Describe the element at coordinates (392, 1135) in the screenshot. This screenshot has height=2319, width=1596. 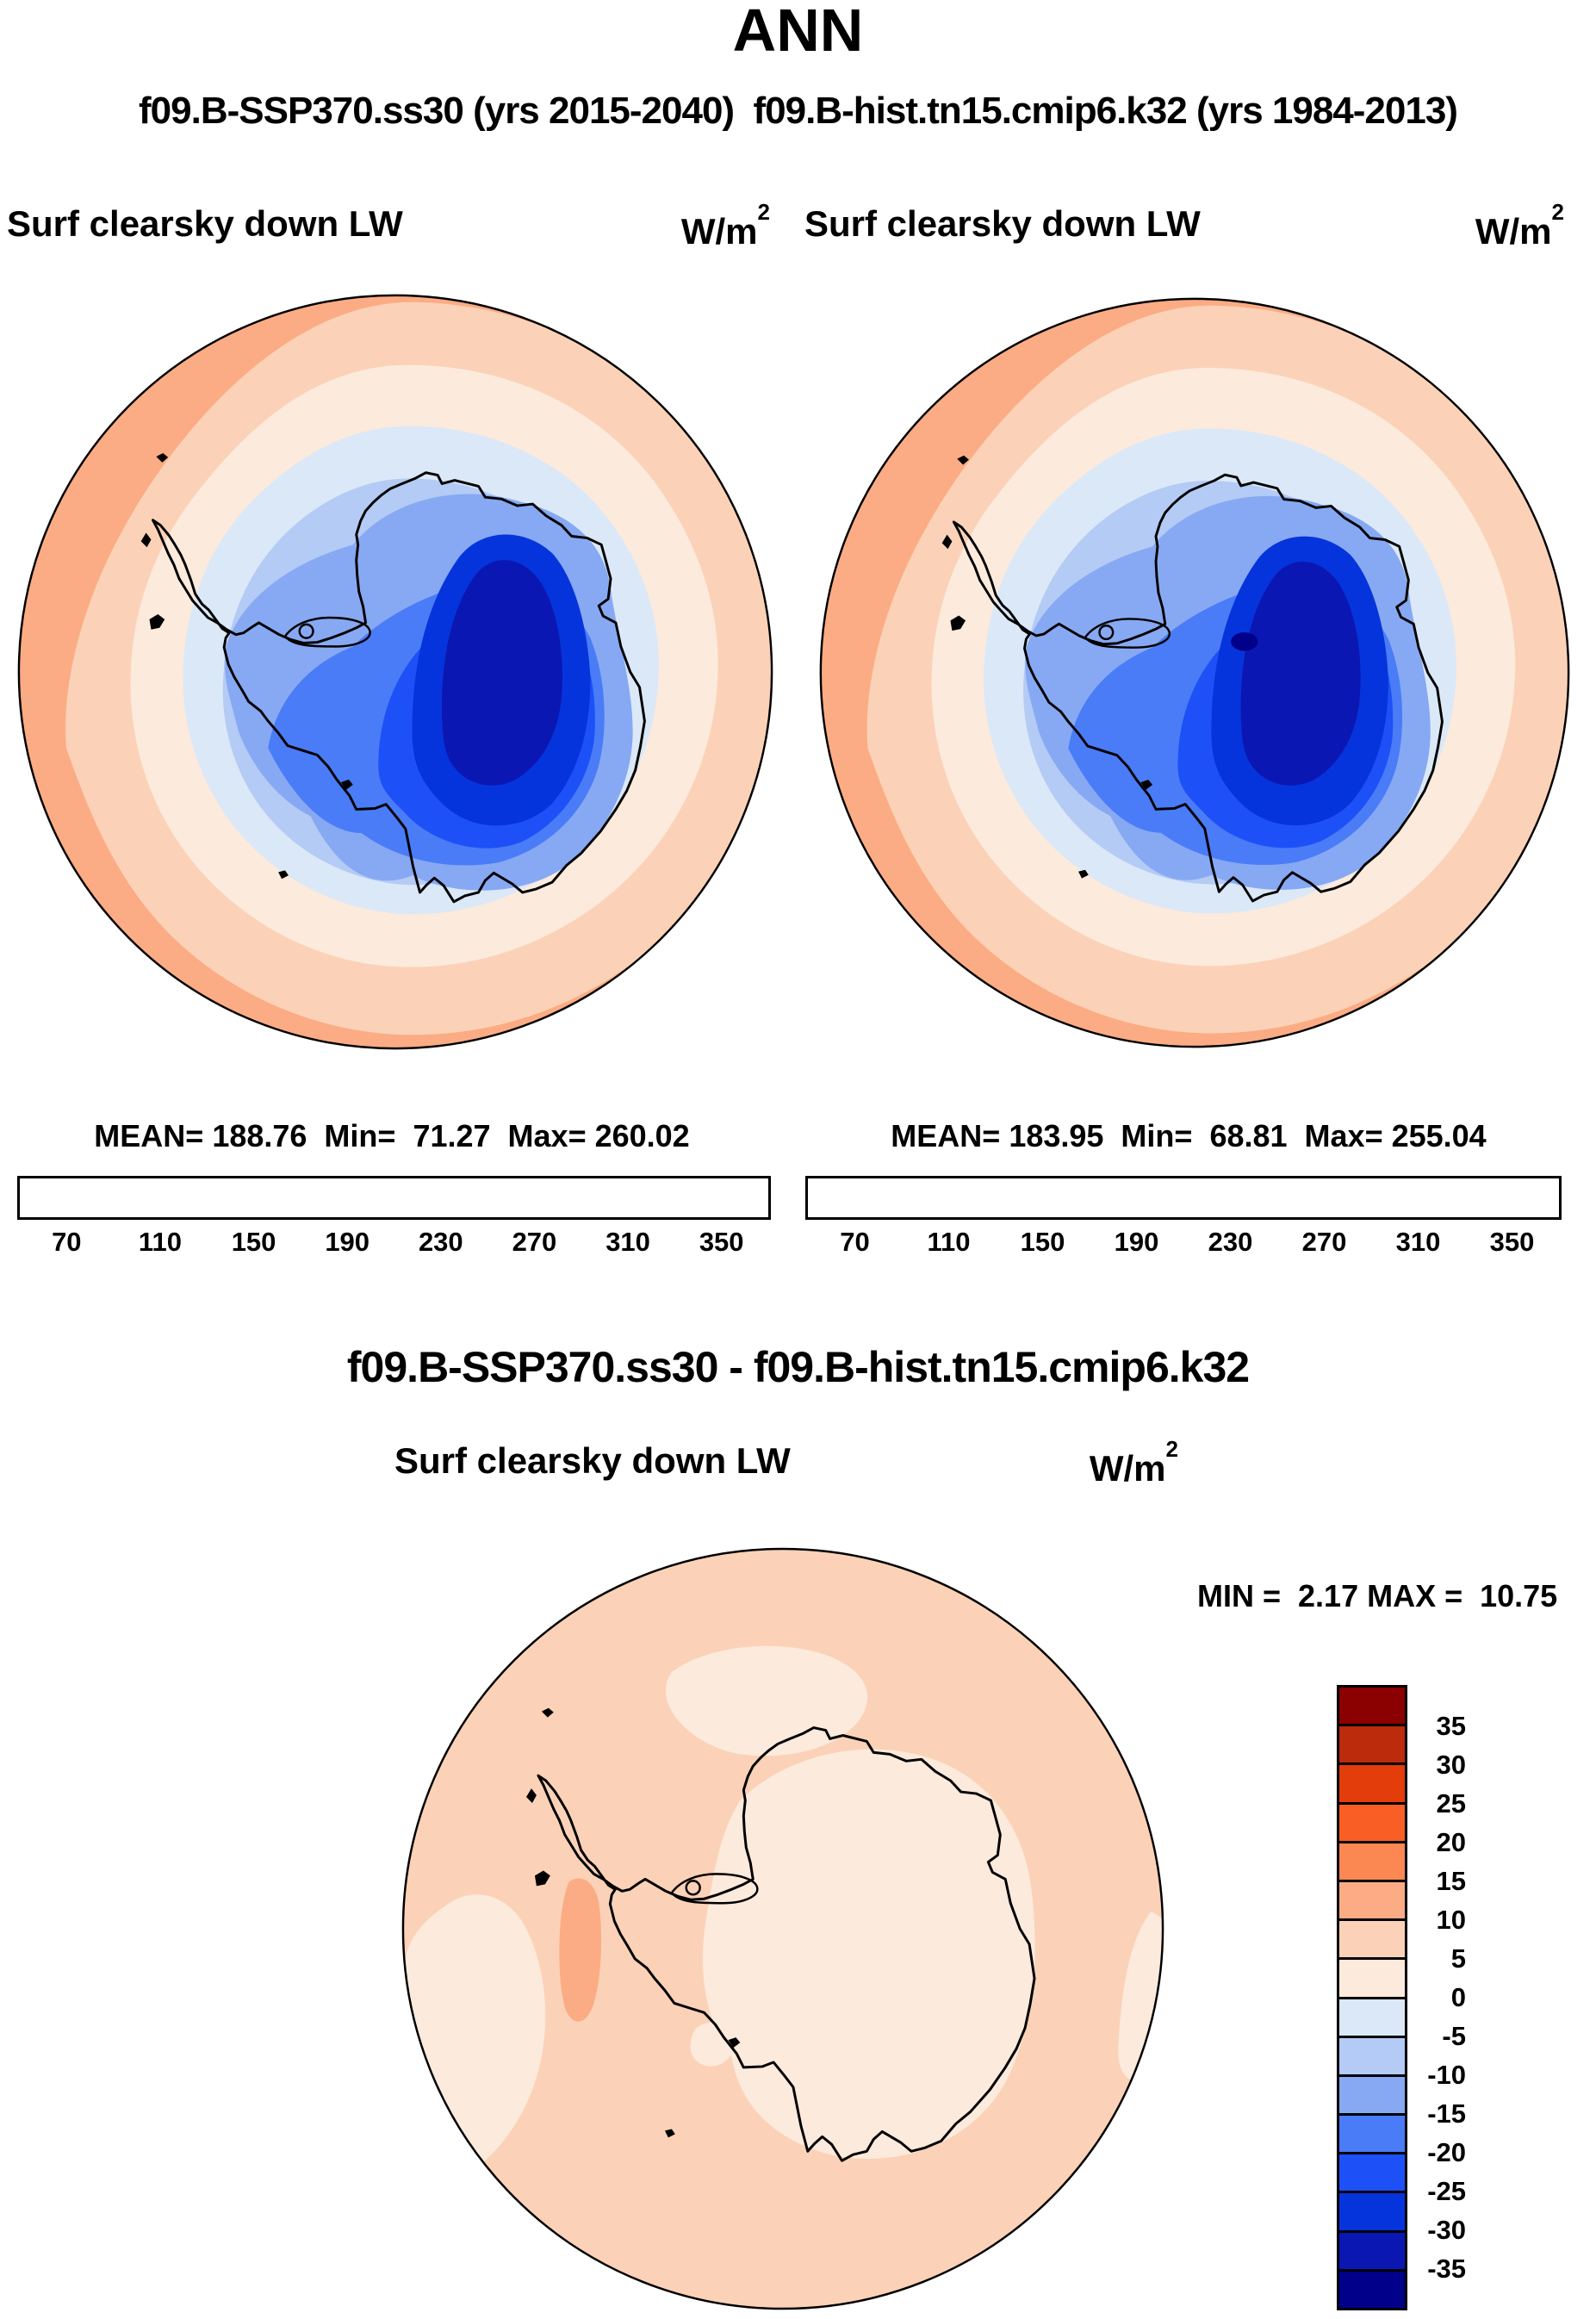
I see `panel1-stats: MEAN= 188.76 Min= 71.27 Max= 260.02` at that location.